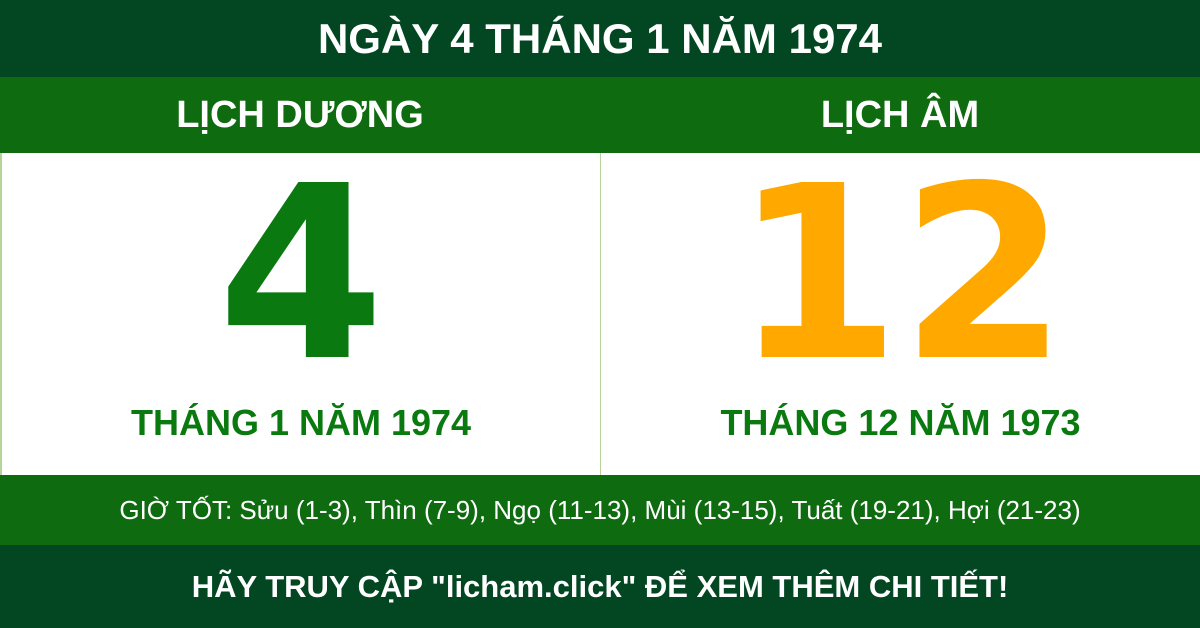  What do you see at coordinates (301, 283) in the screenshot?
I see `solar-day: 4` at bounding box center [301, 283].